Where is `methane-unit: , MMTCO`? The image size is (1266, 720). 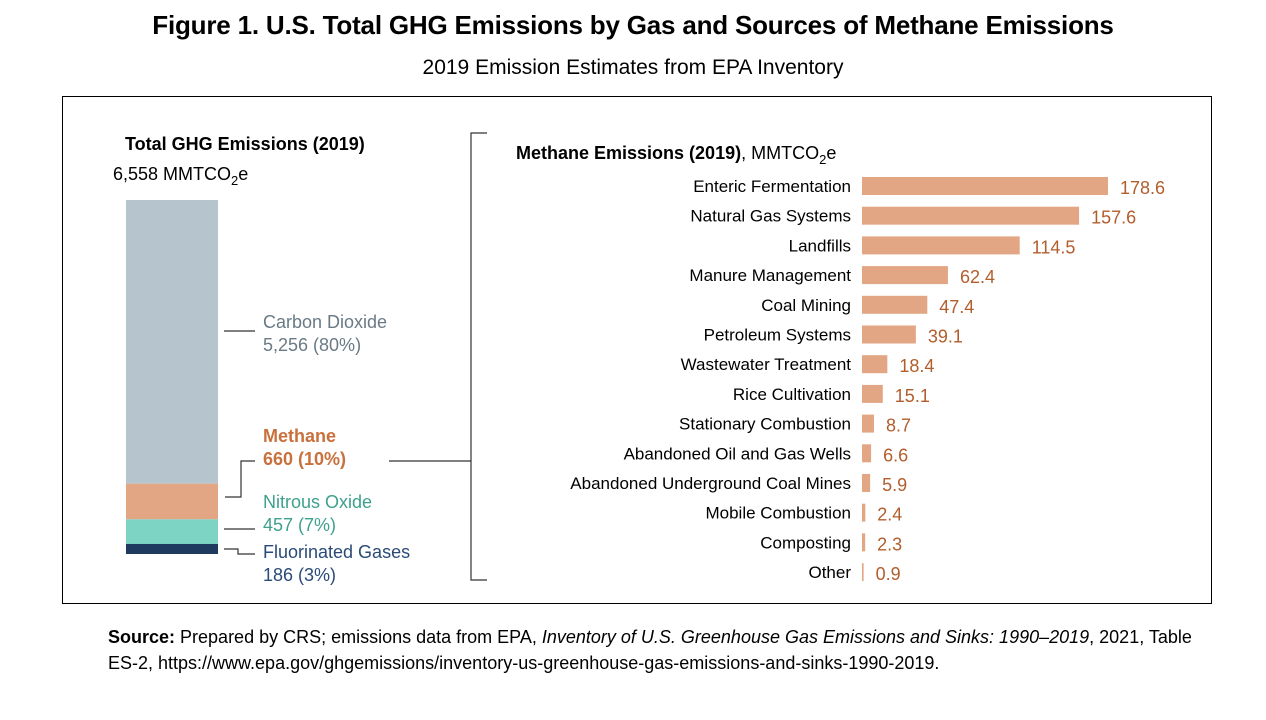 methane-unit: , MMTCO is located at coordinates (780, 153).